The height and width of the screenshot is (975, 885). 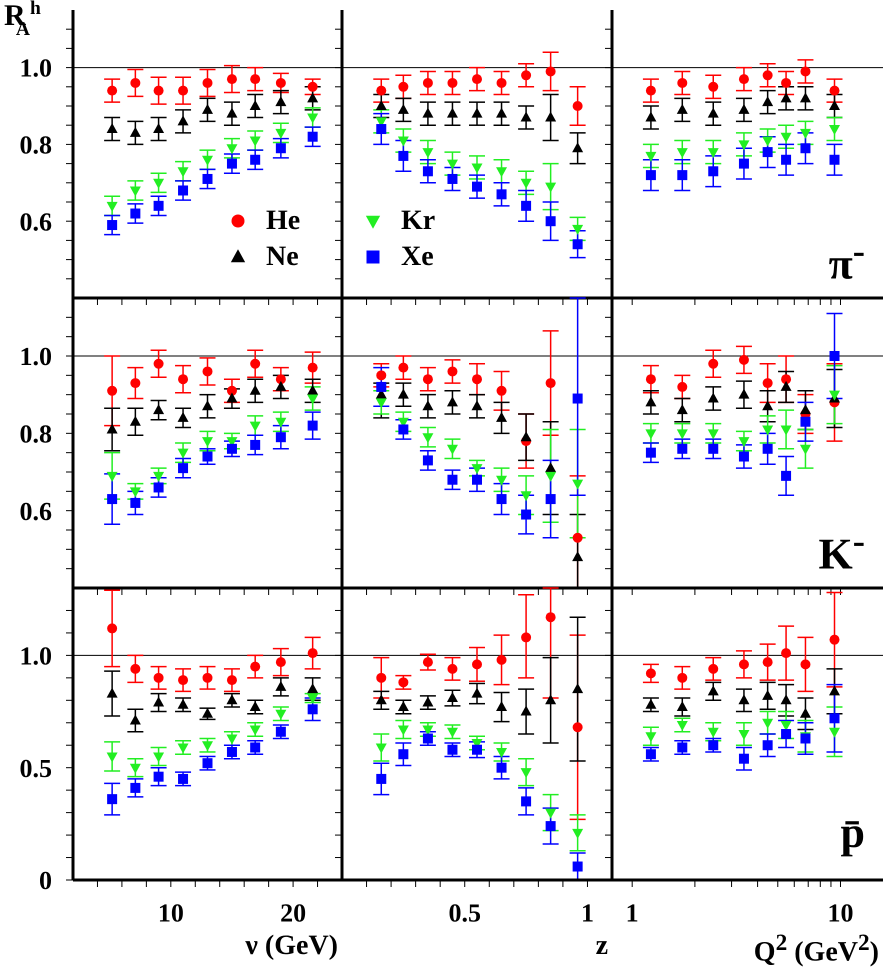 What do you see at coordinates (846, 259) in the screenshot?
I see `annotation: π$^{-}$` at bounding box center [846, 259].